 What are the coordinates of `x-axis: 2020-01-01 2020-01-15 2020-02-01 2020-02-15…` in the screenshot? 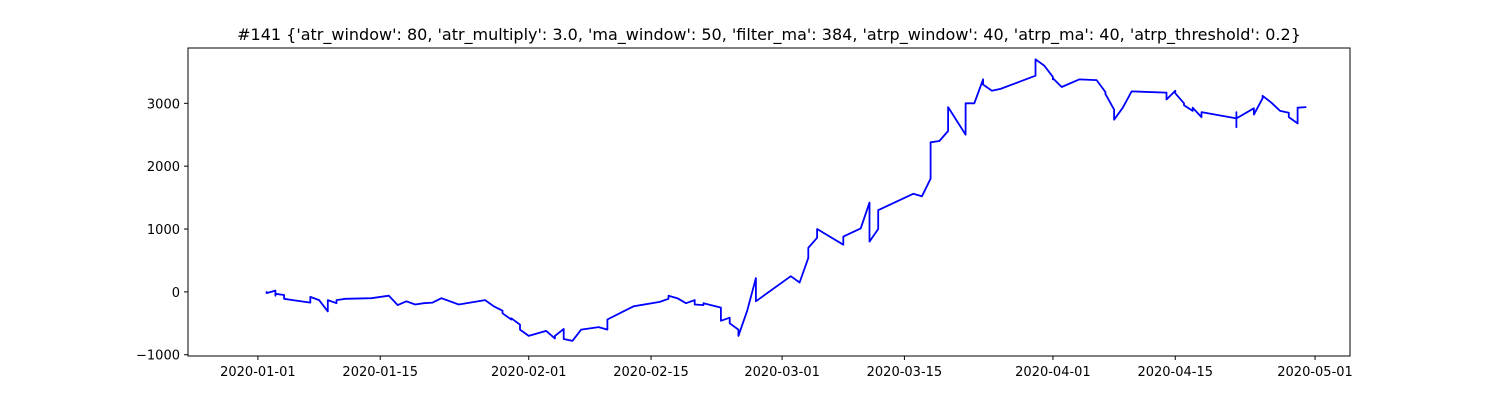 It's located at (786, 368).